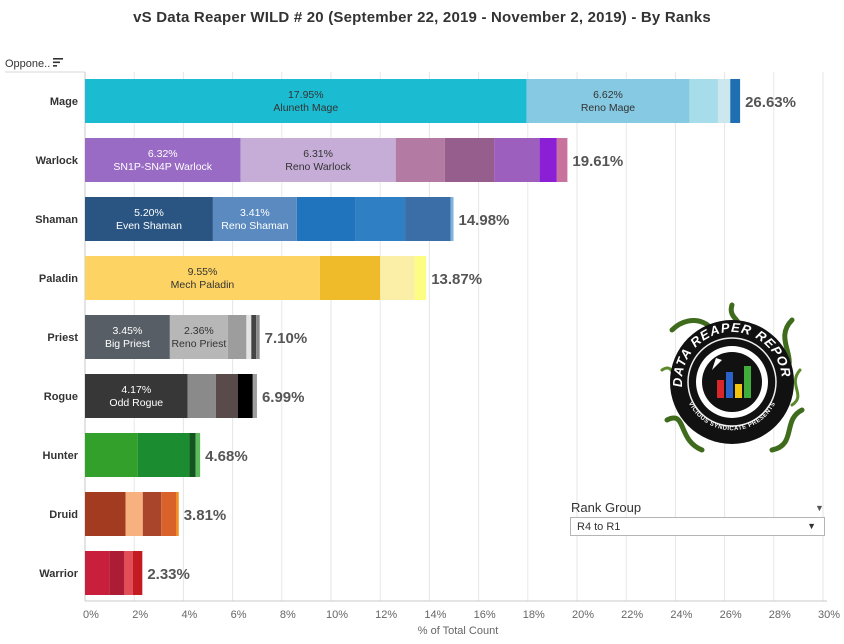 The height and width of the screenshot is (644, 844). What do you see at coordinates (203, 285) in the screenshot?
I see `segment-name-label: Mech Paladin` at bounding box center [203, 285].